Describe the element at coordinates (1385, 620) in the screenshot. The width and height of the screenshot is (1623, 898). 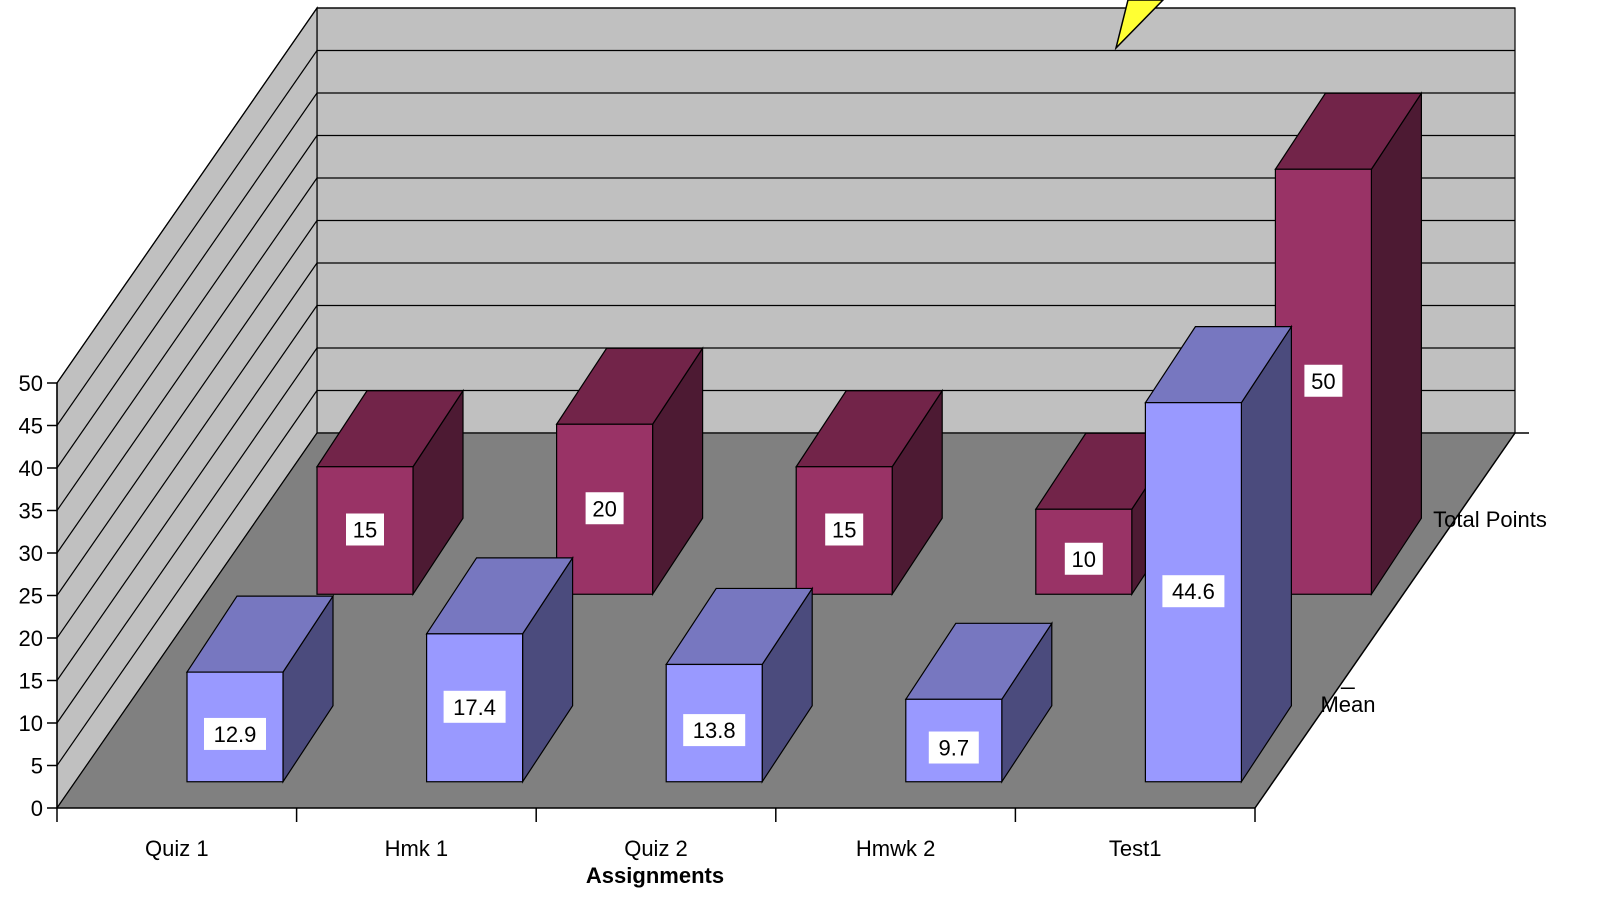
I see `floor-edge-right` at that location.